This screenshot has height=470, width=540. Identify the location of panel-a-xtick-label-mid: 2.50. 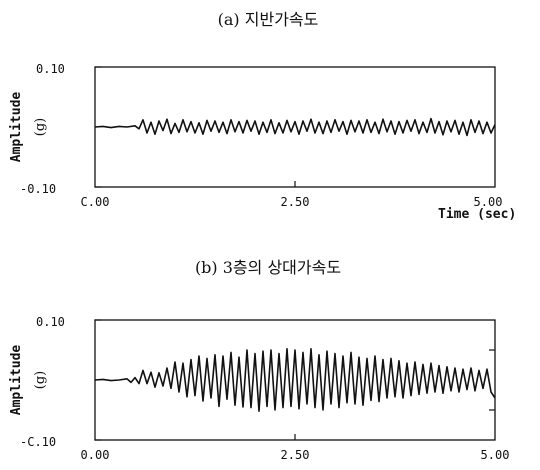
(295, 202).